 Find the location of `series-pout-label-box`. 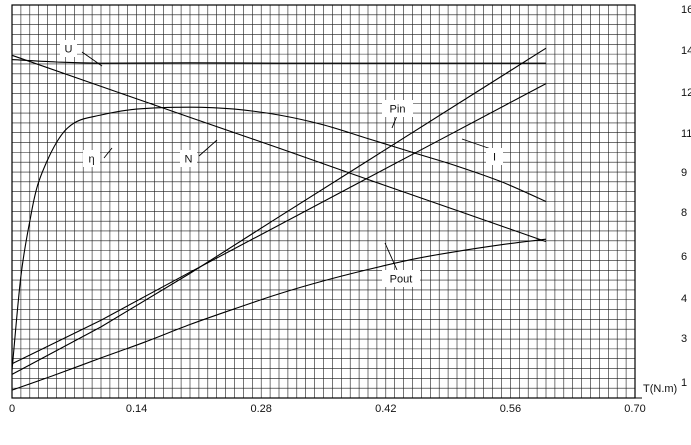

series-pout-label-box is located at coordinates (401, 278).